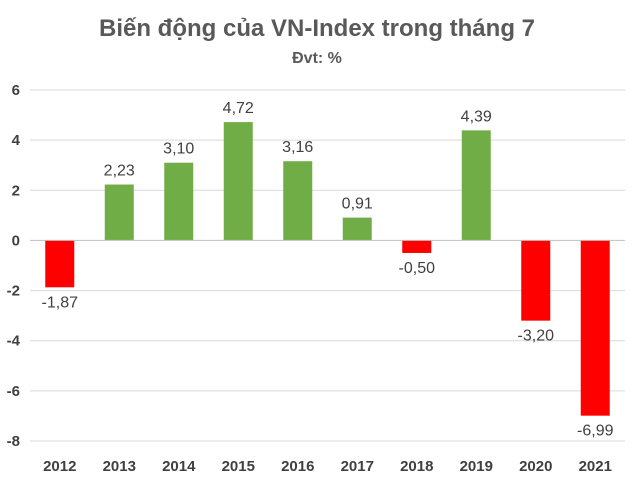 The height and width of the screenshot is (487, 634). Describe the element at coordinates (297, 466) in the screenshot. I see `x-tick-label: 2016` at that location.